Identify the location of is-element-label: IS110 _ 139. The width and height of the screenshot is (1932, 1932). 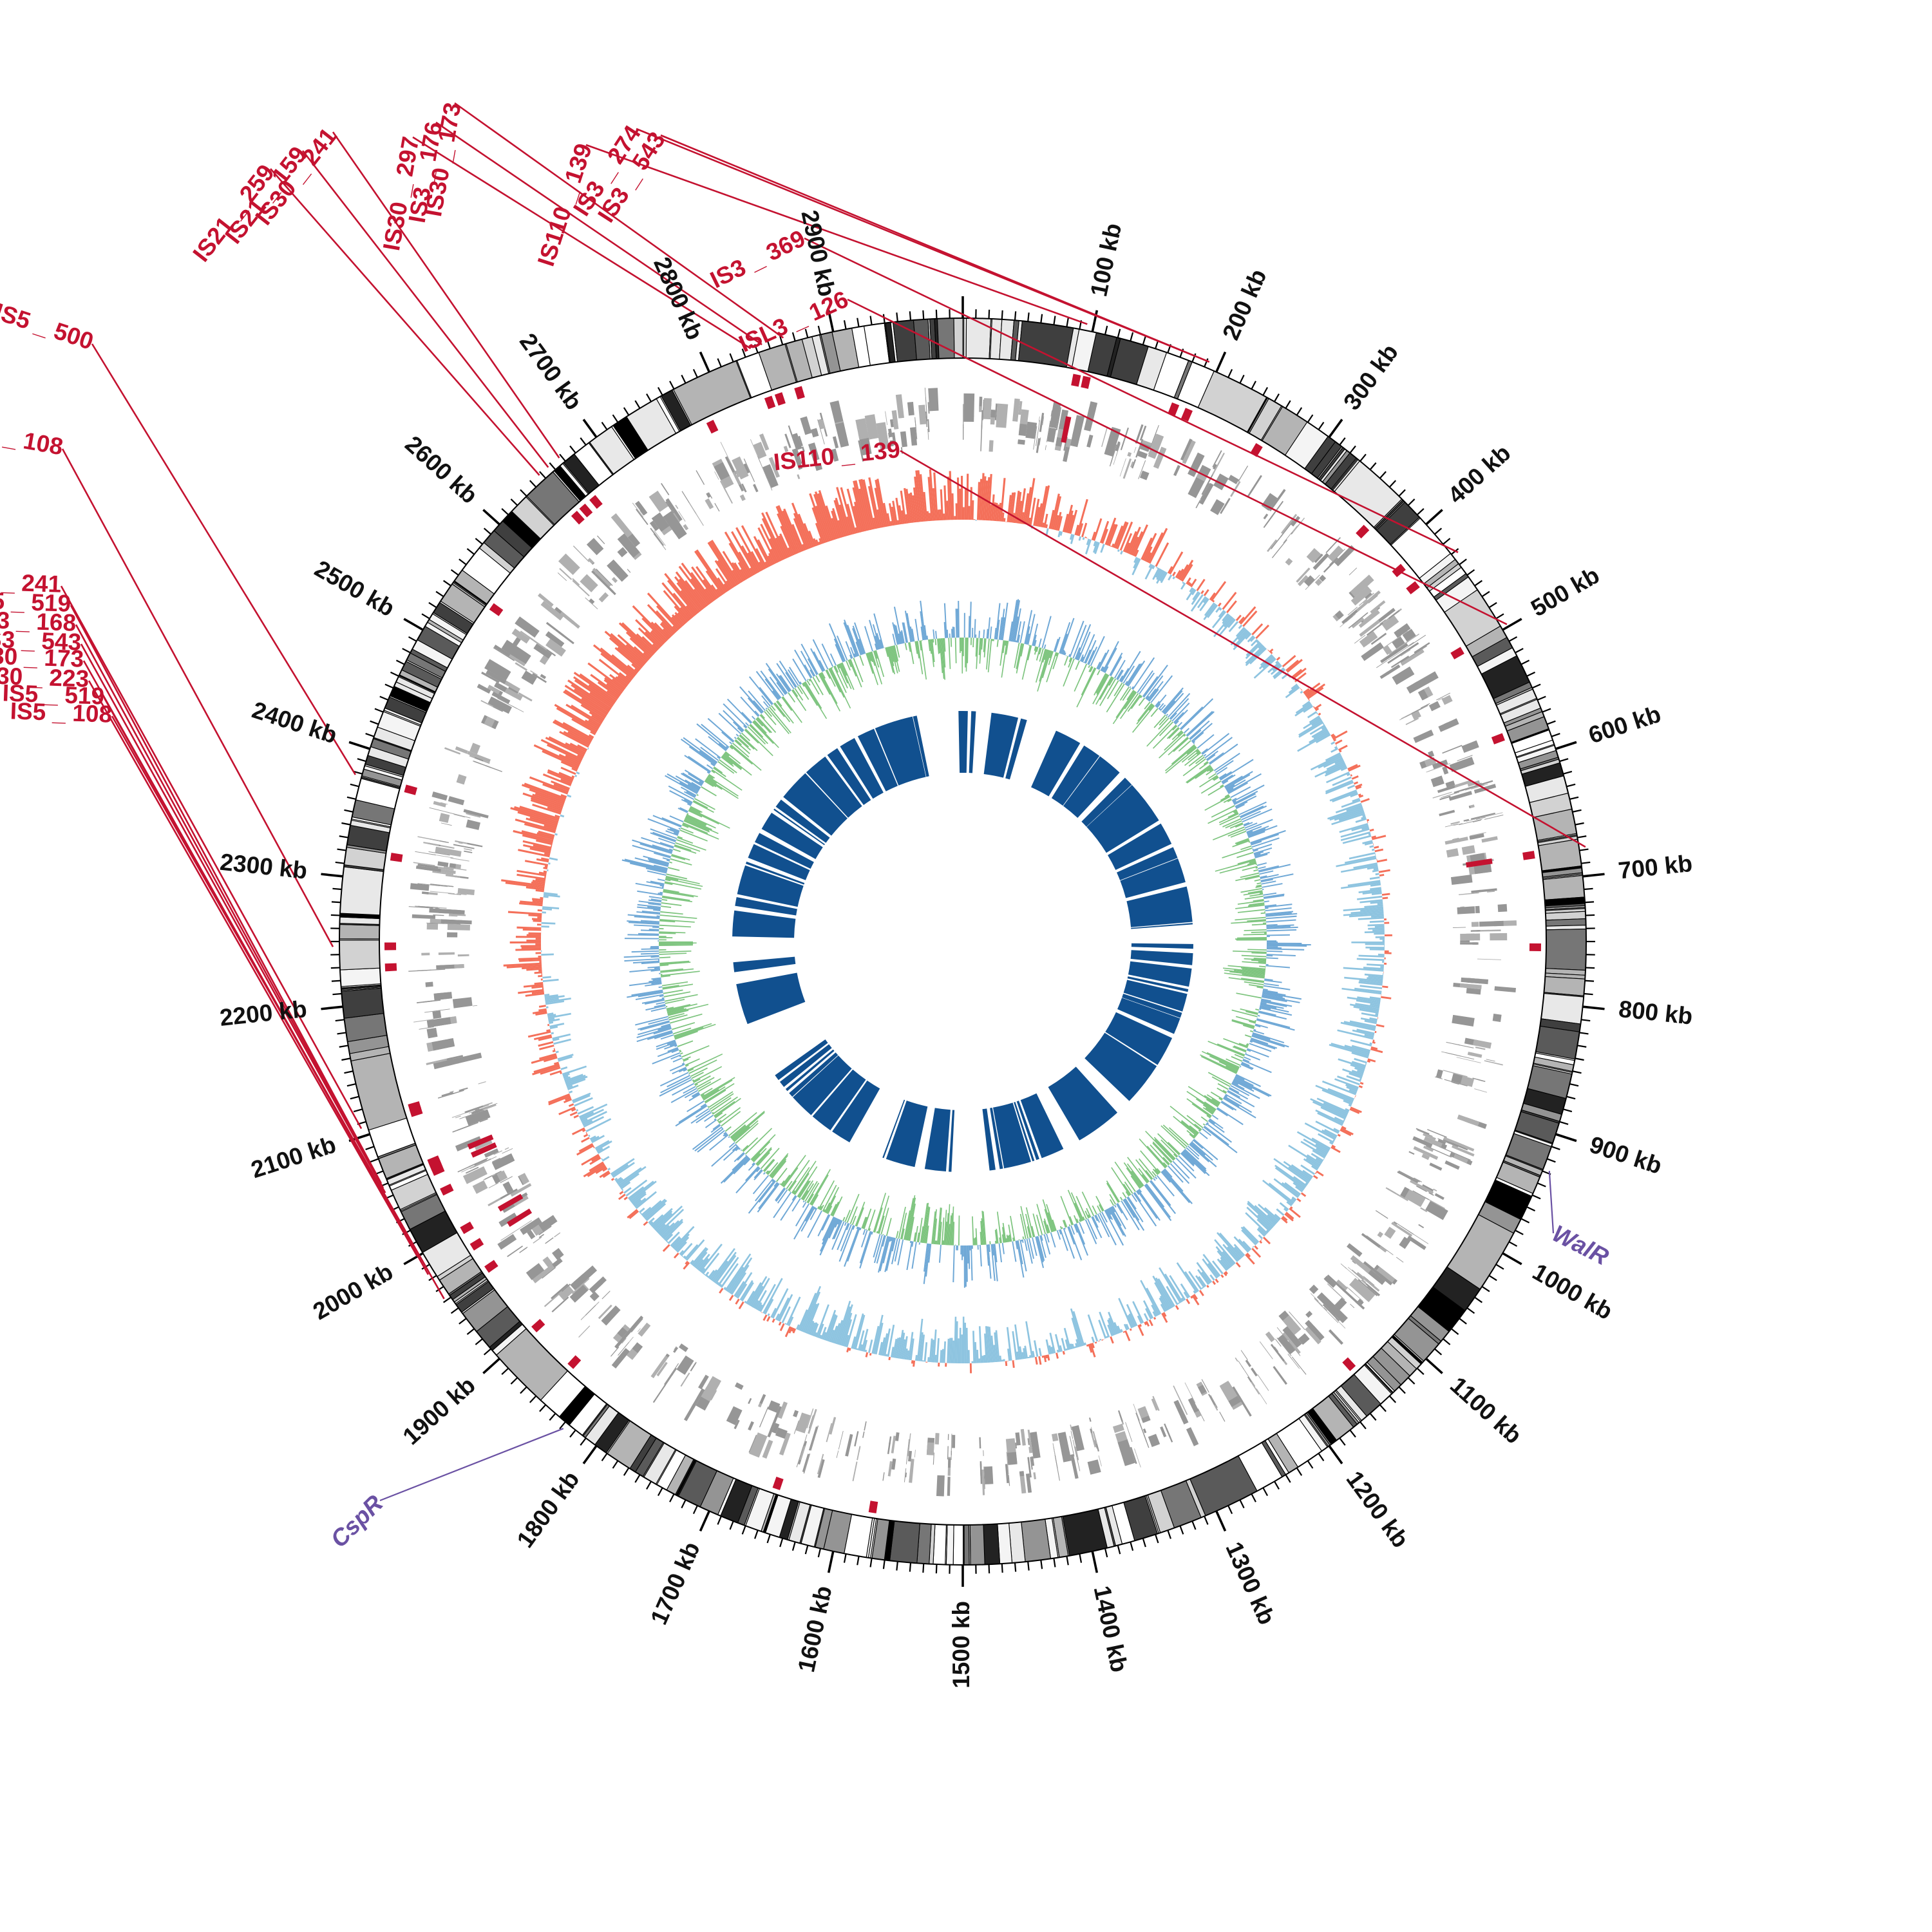
(837, 455).